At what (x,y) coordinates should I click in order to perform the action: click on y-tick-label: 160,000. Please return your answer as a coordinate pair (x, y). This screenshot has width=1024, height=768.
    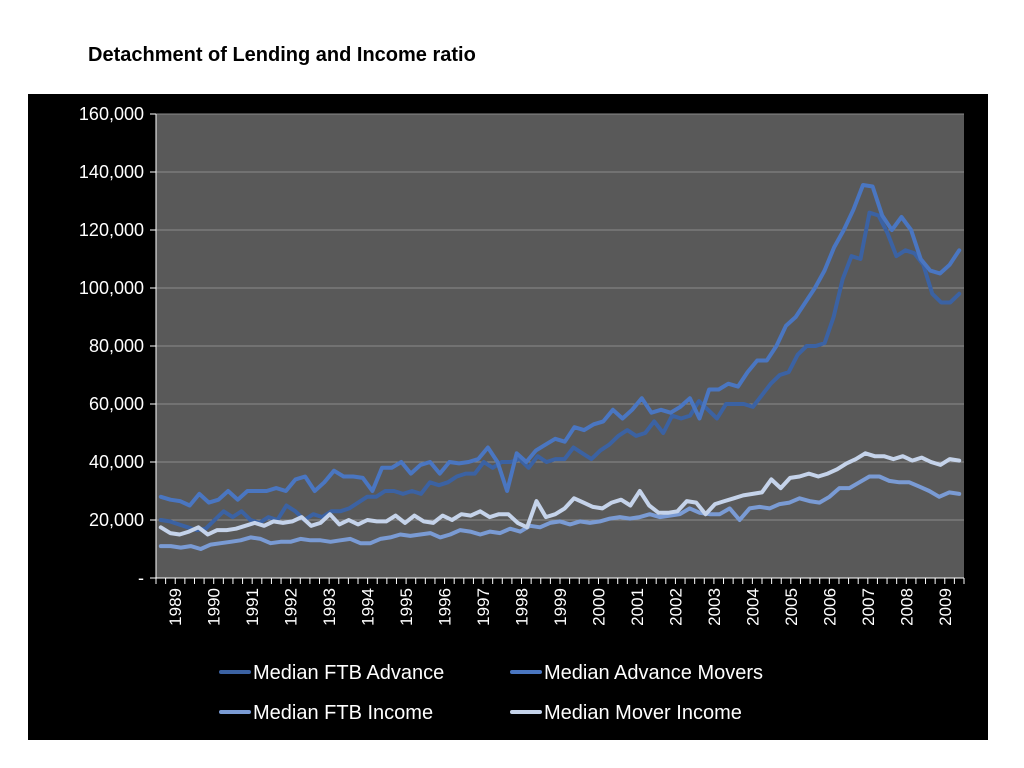
    Looking at the image, I should click on (111, 114).